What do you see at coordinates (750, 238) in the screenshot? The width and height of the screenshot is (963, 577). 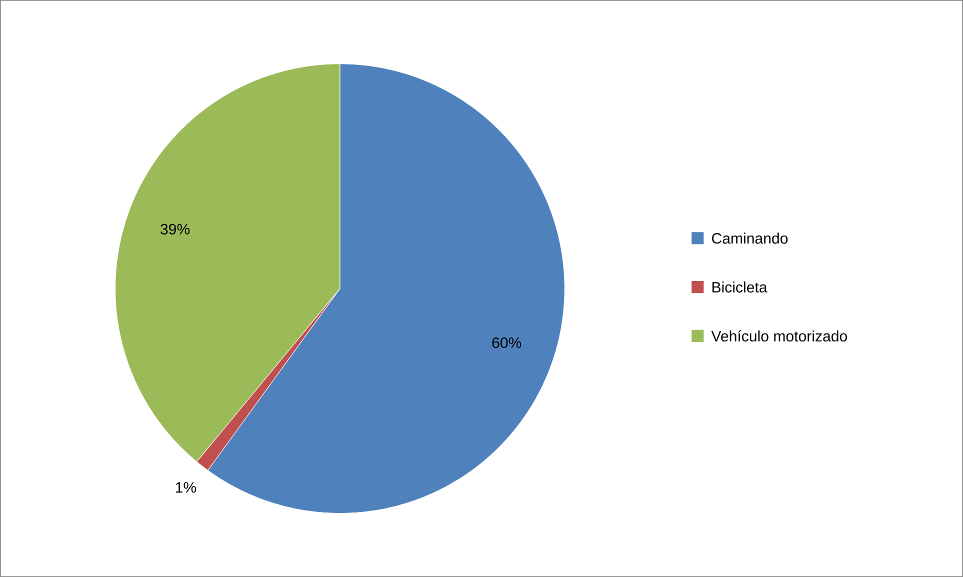 I see `legend-label: Caminando` at bounding box center [750, 238].